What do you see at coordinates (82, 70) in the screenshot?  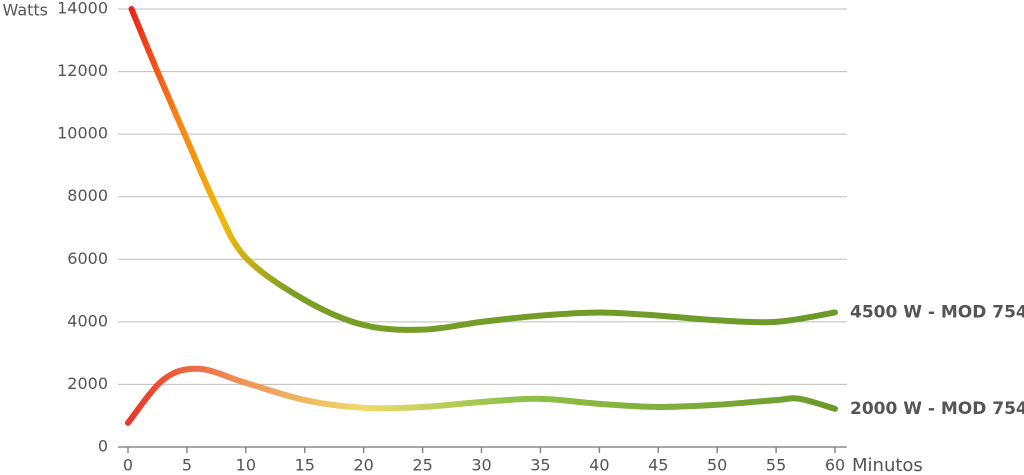 I see `y-tick-label: 12000` at bounding box center [82, 70].